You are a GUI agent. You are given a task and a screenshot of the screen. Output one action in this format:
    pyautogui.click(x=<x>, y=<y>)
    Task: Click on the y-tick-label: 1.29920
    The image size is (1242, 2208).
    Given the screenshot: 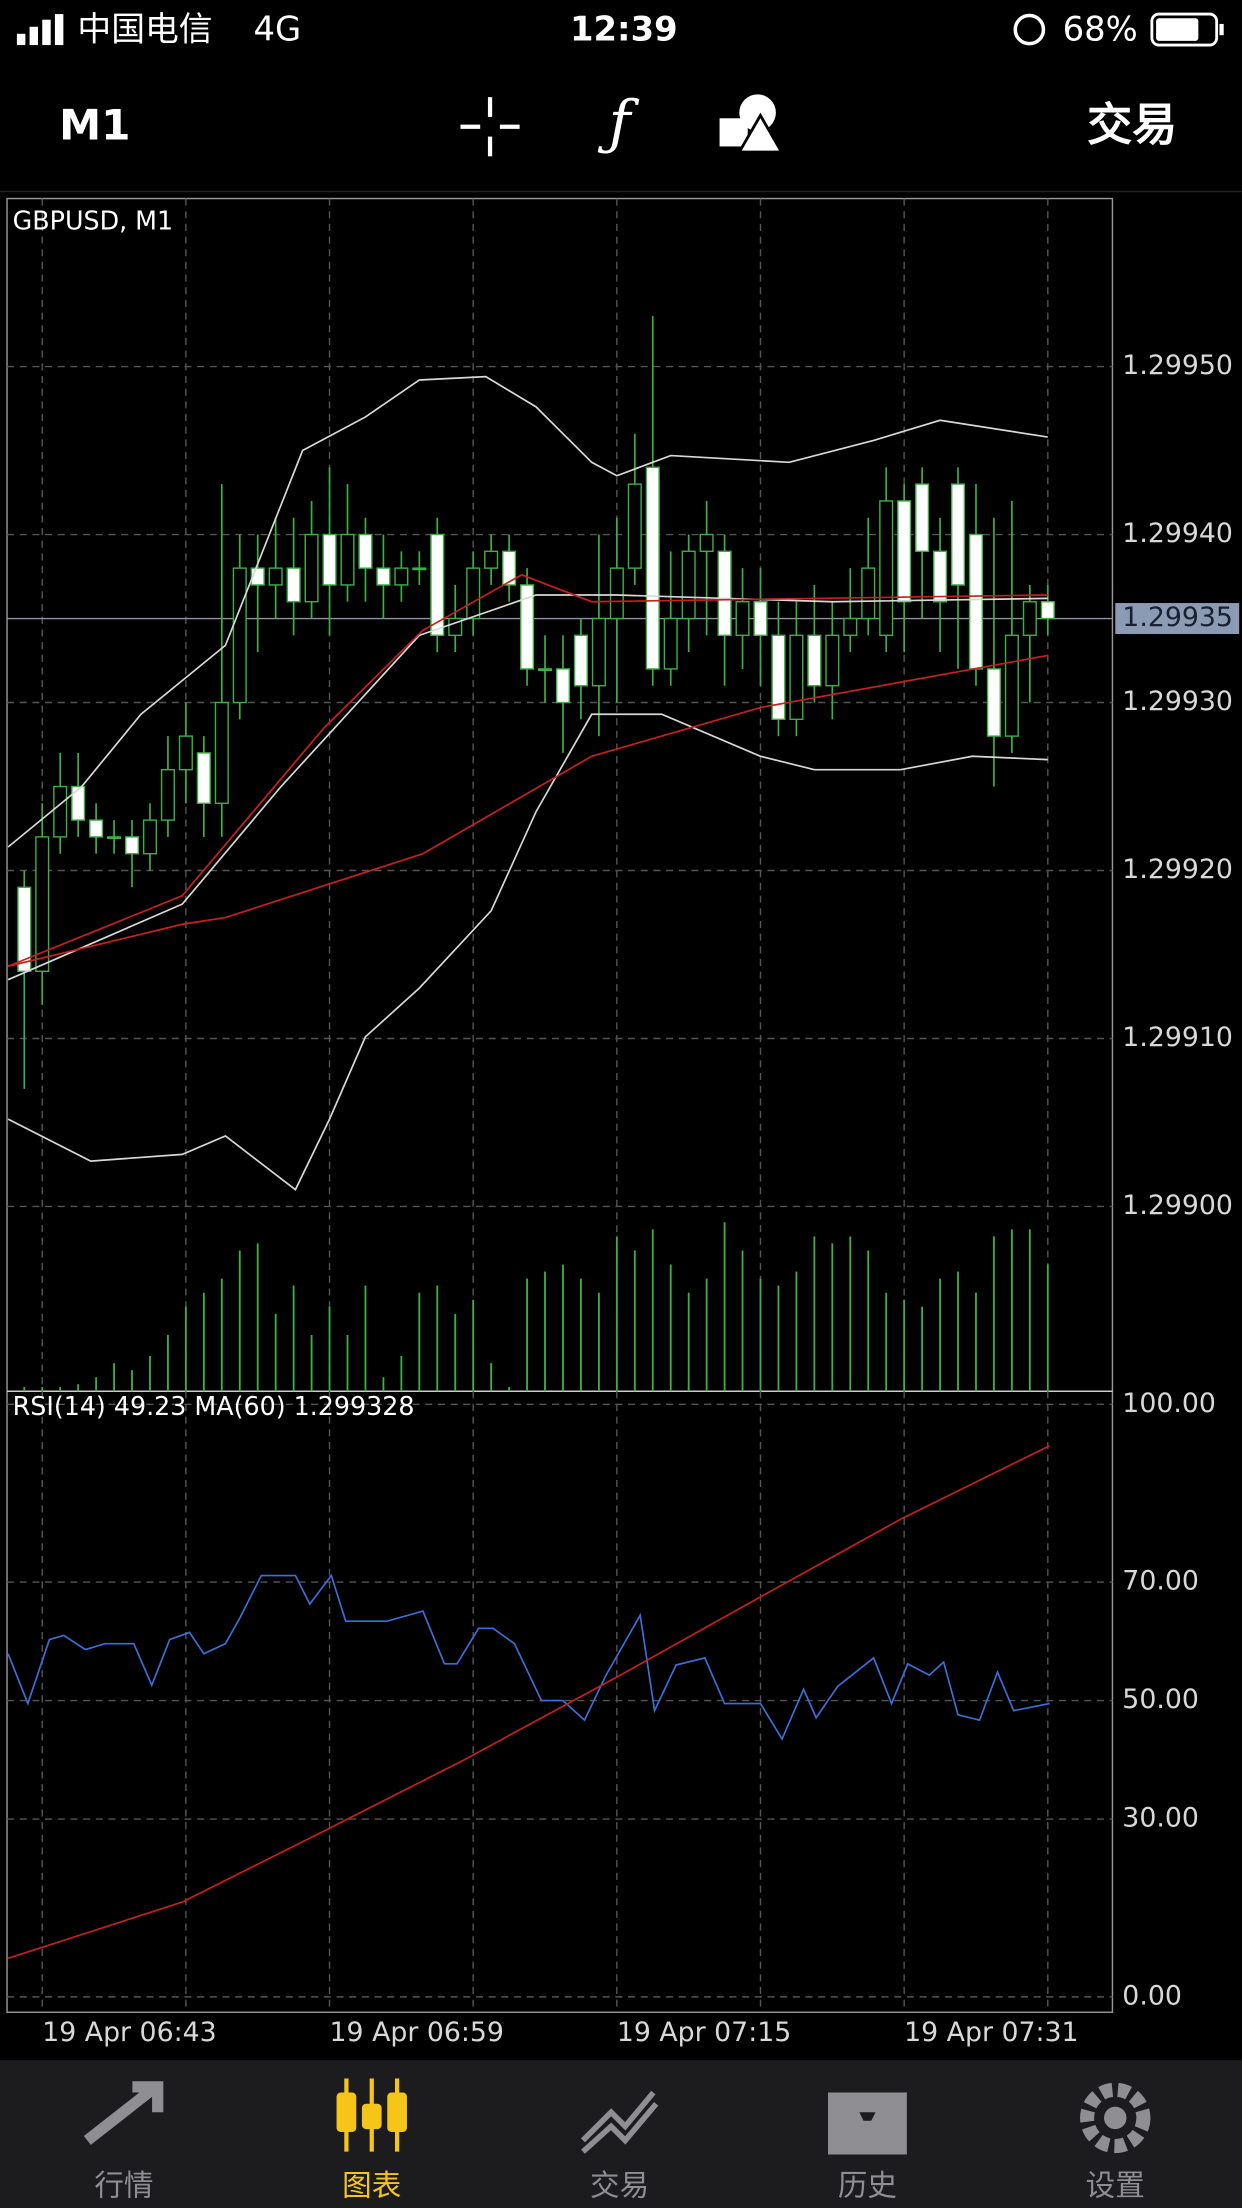 What is the action you would take?
    pyautogui.click(x=1177, y=869)
    